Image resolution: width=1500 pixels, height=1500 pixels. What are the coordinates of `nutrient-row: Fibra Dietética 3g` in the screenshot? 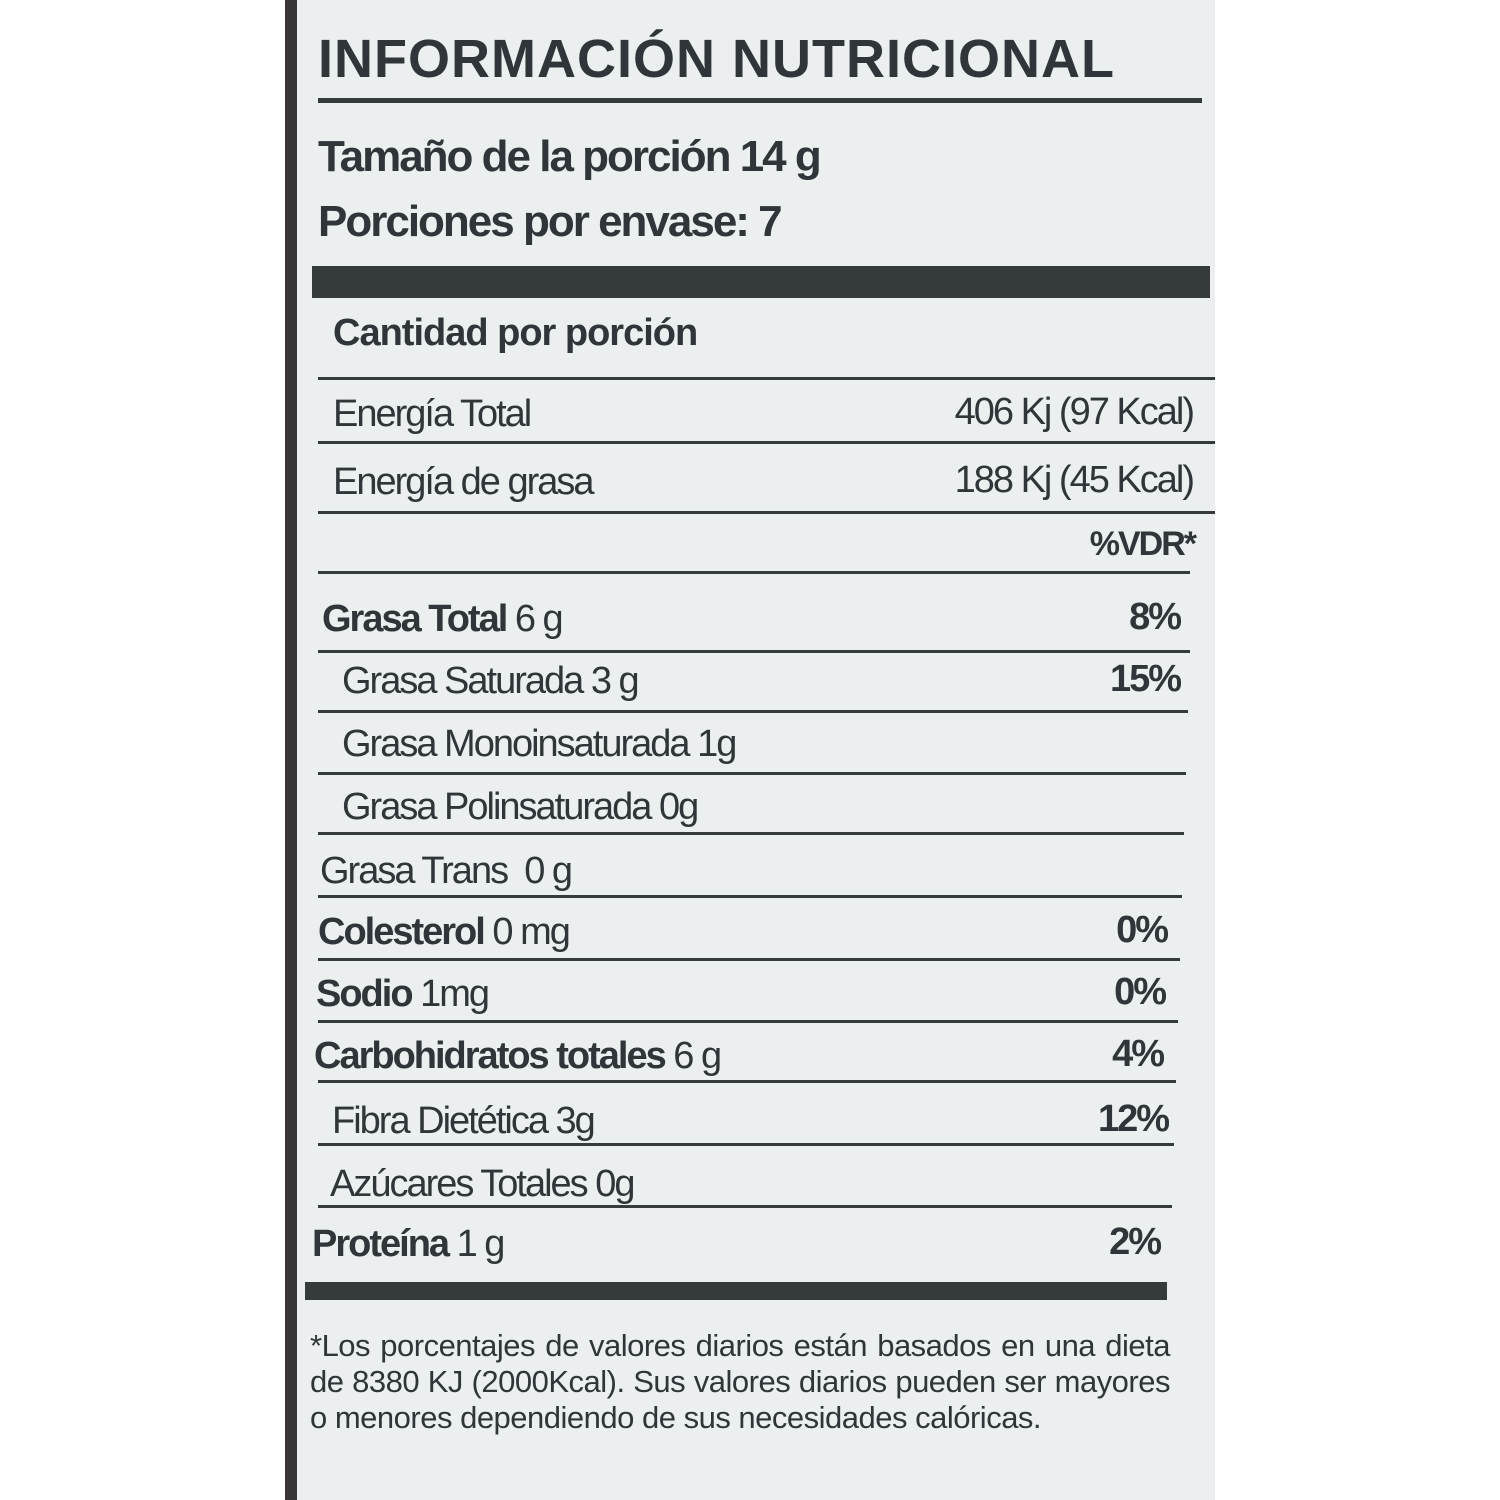 It's located at (464, 1121).